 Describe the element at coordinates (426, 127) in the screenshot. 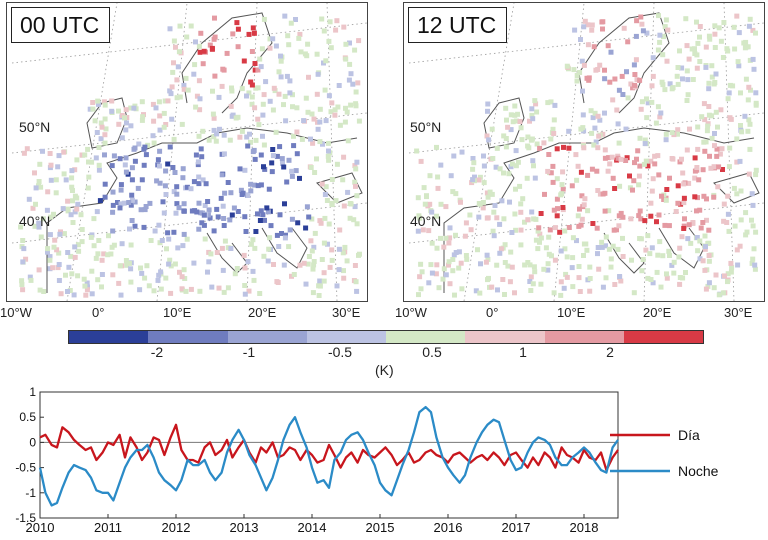

I see `lat-label-50n: 50°N` at that location.